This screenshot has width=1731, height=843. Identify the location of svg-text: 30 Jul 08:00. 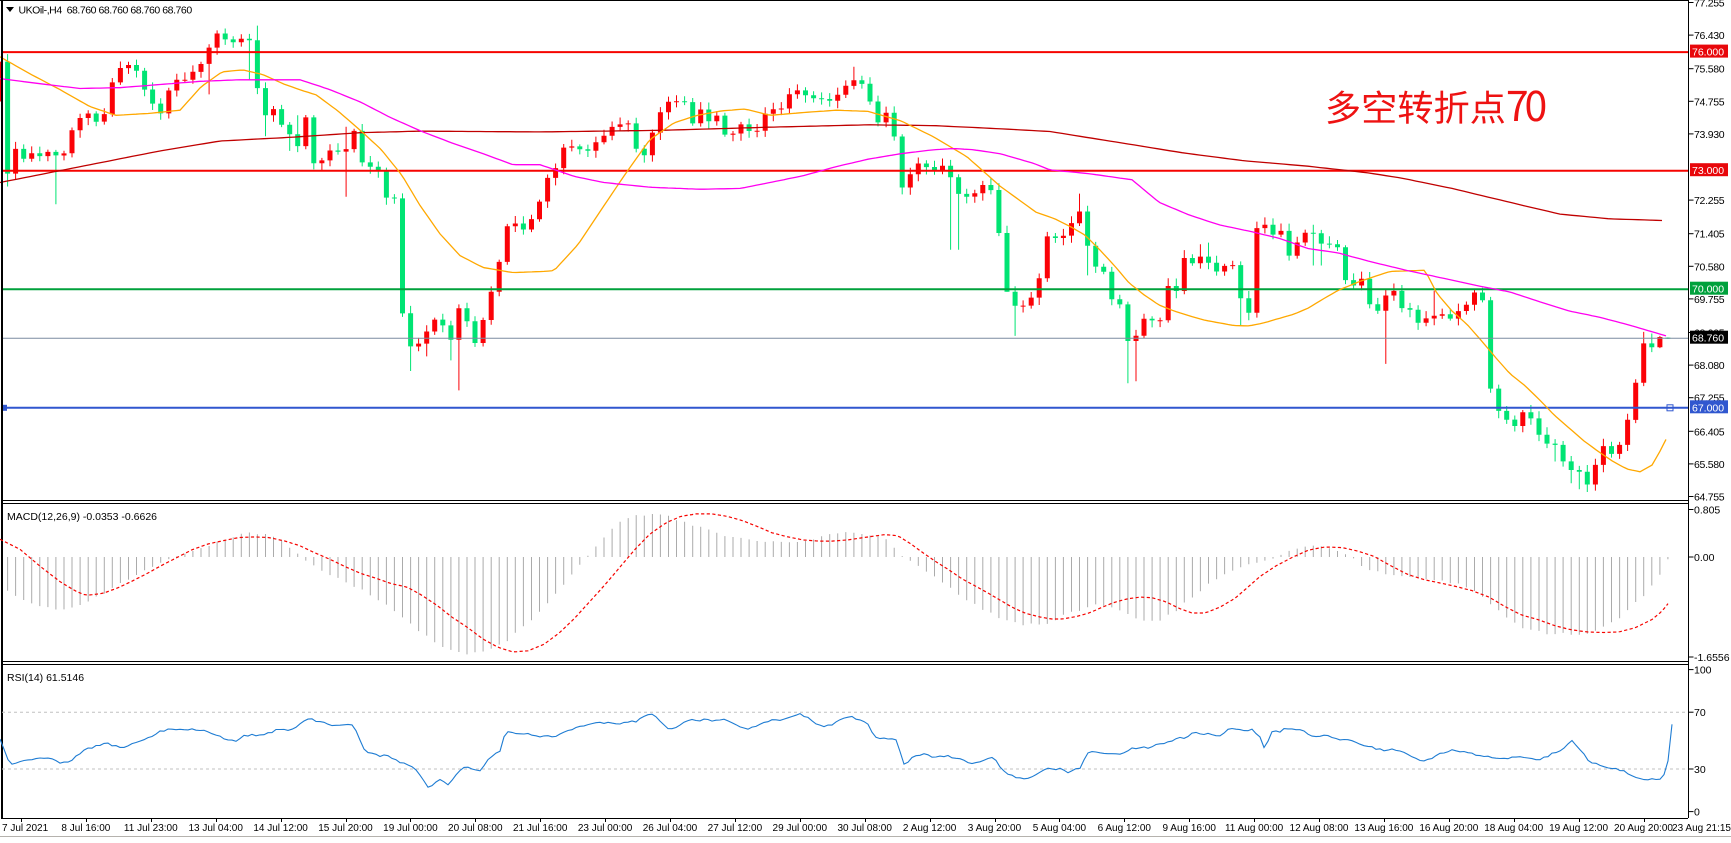
(864, 828).